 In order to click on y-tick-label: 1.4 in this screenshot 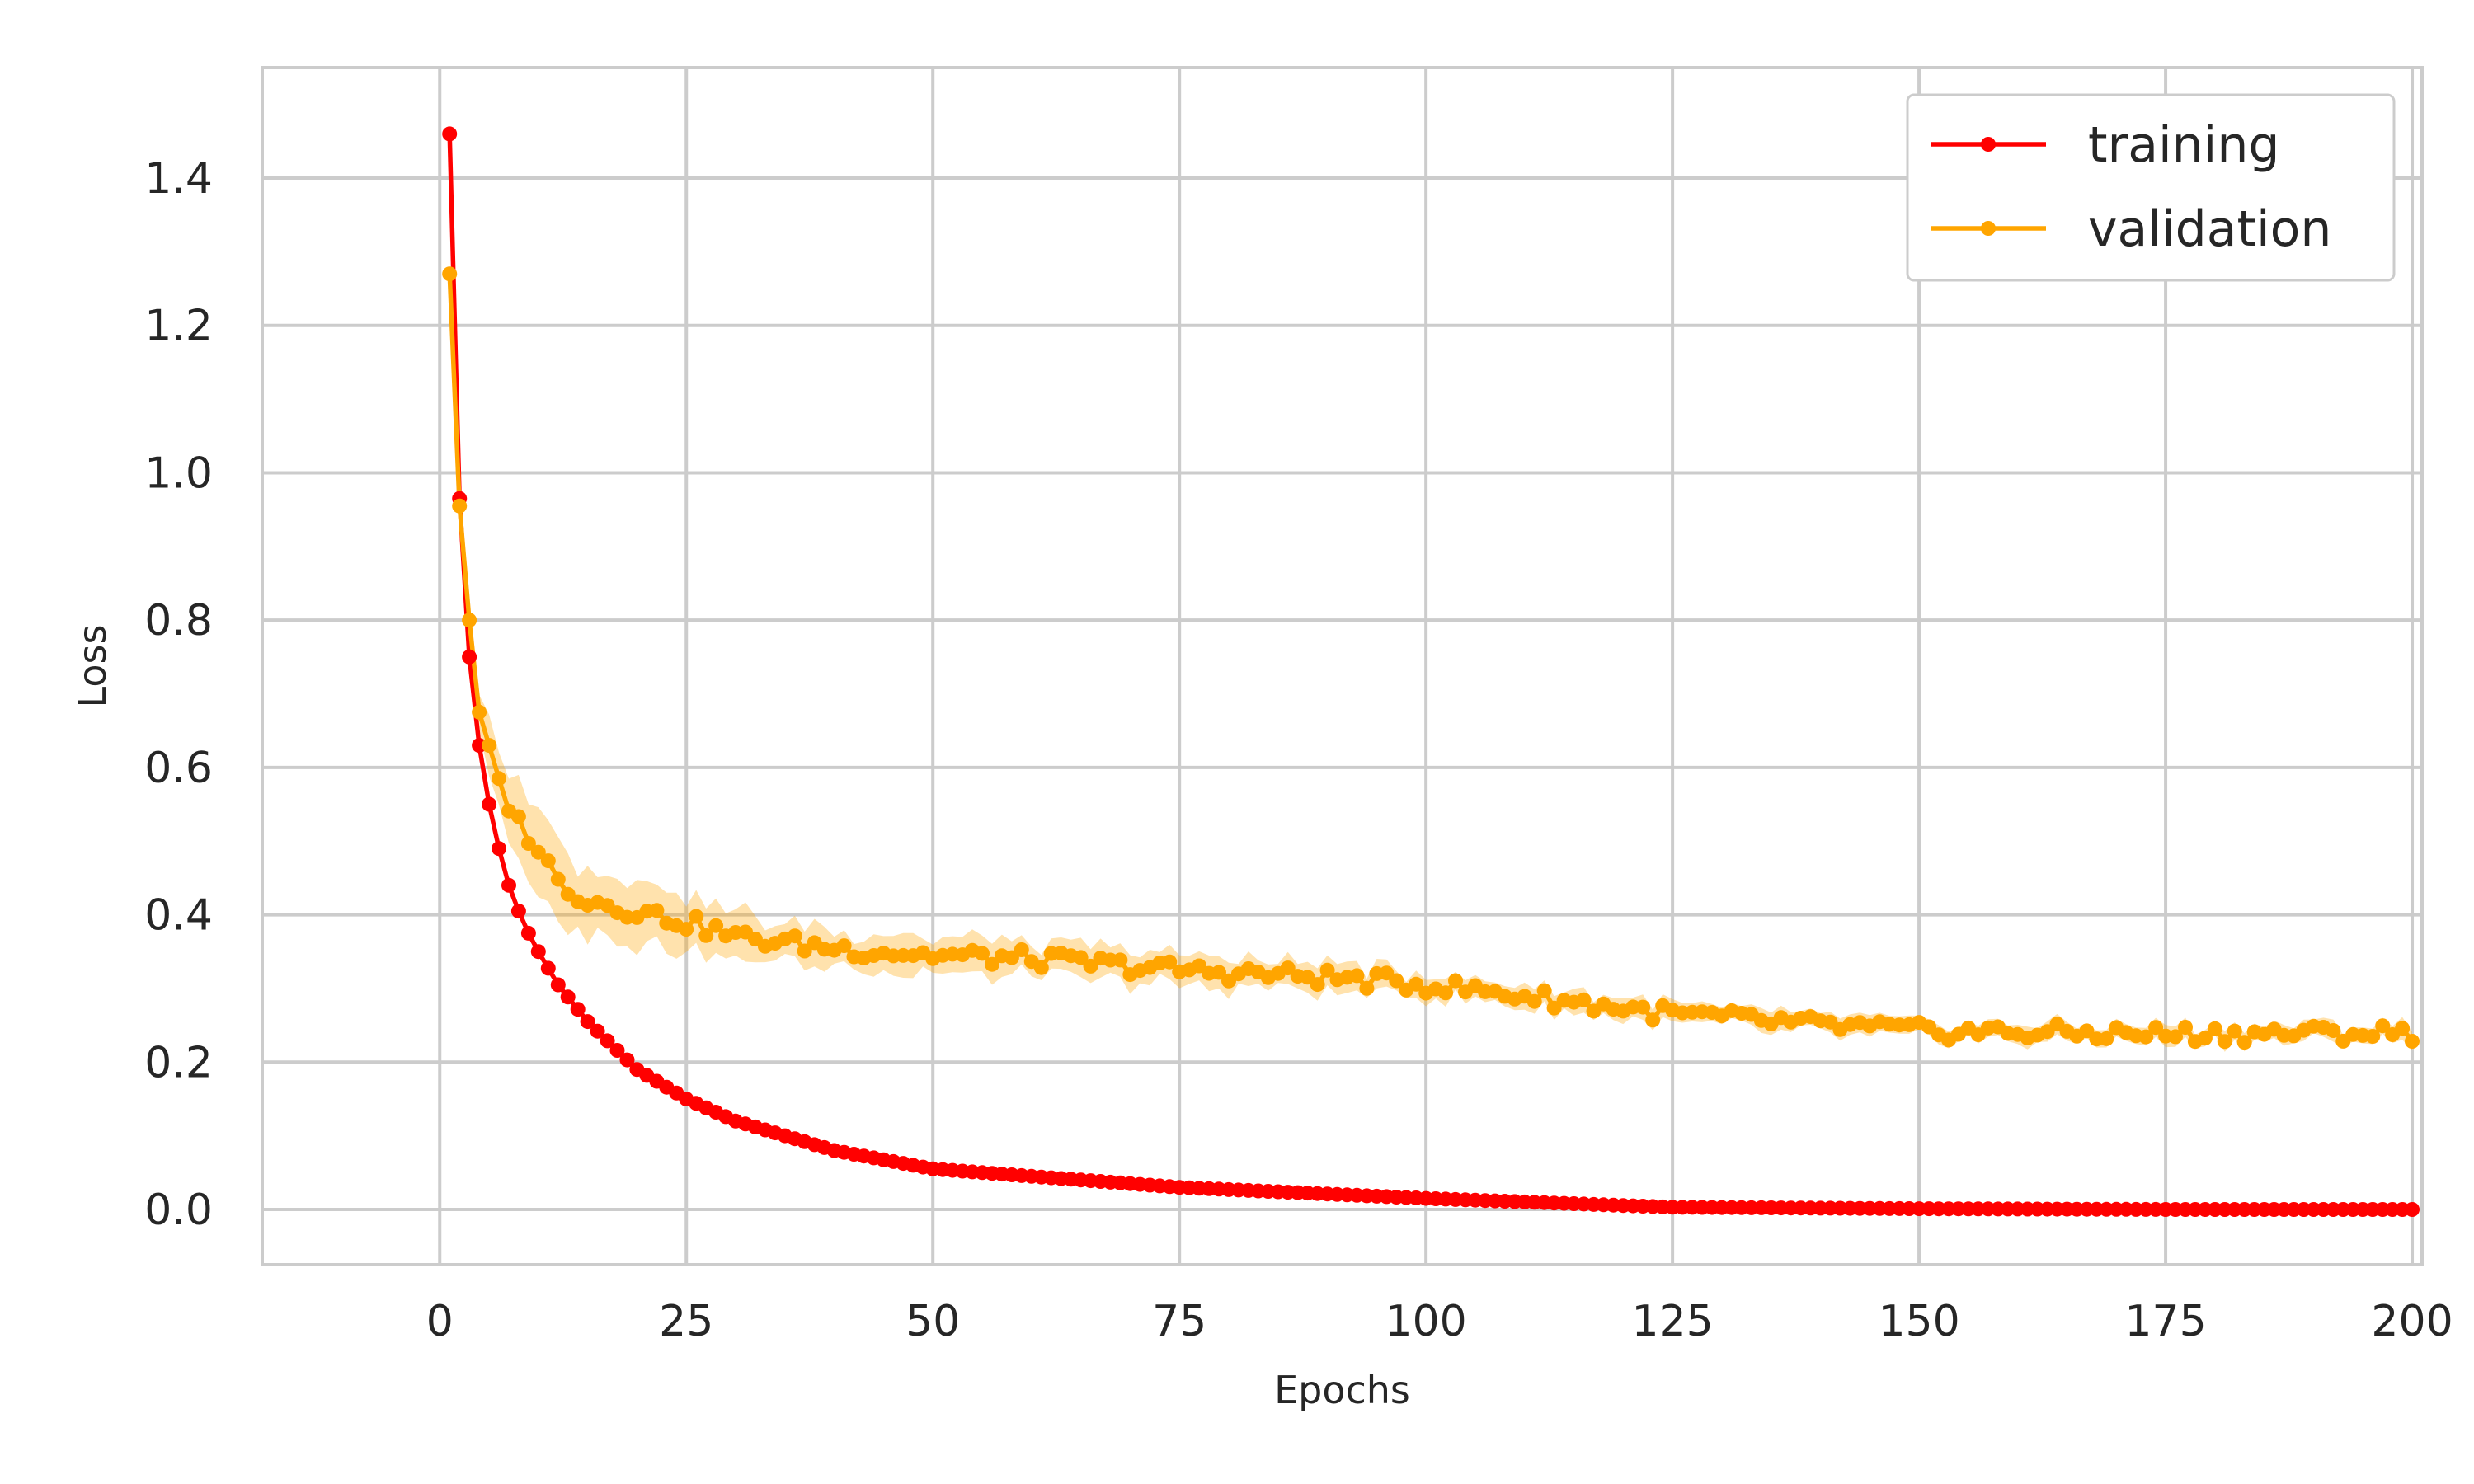, I will do `click(178, 179)`.